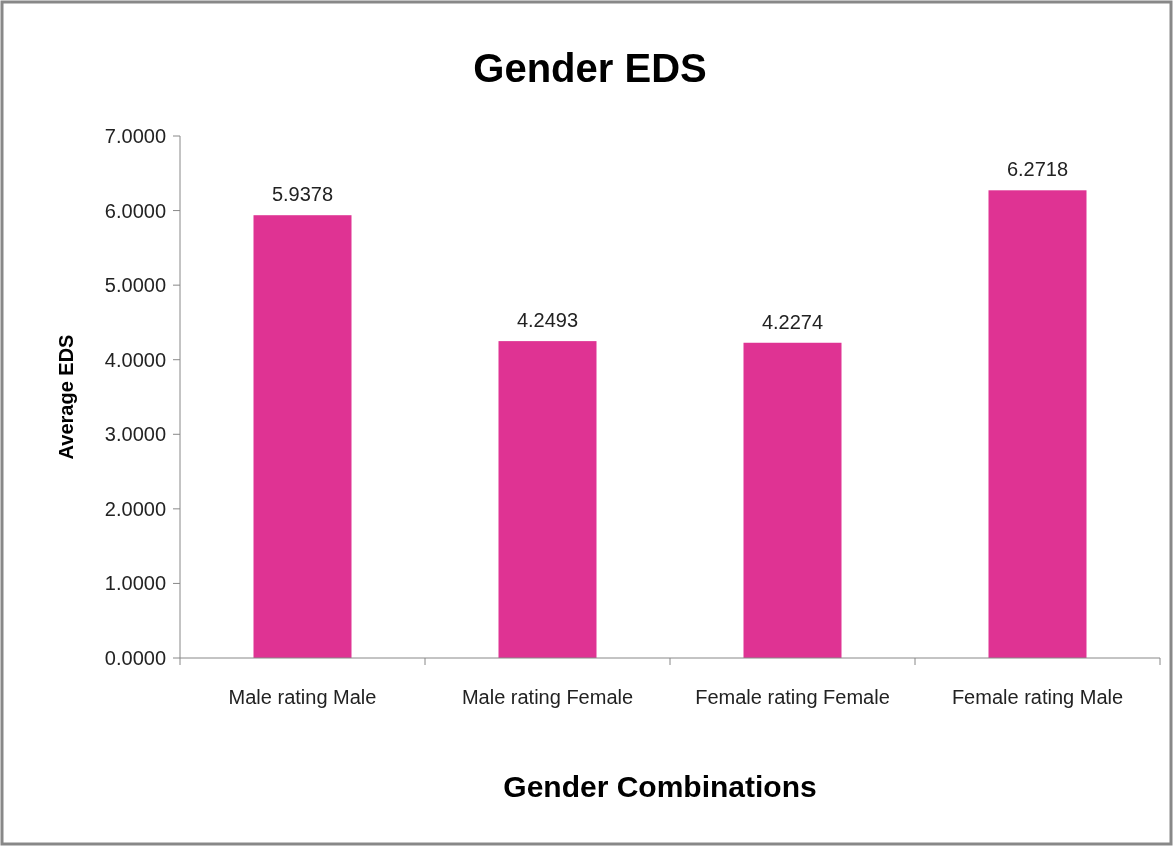 Image resolution: width=1173 pixels, height=846 pixels. What do you see at coordinates (590, 68) in the screenshot?
I see `chart-title: Gender EDS` at bounding box center [590, 68].